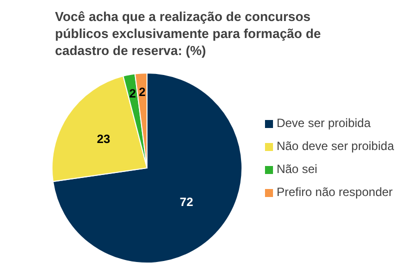 The height and width of the screenshot is (263, 412). I want to click on legend-label: Prefiro não responder, so click(334, 192).